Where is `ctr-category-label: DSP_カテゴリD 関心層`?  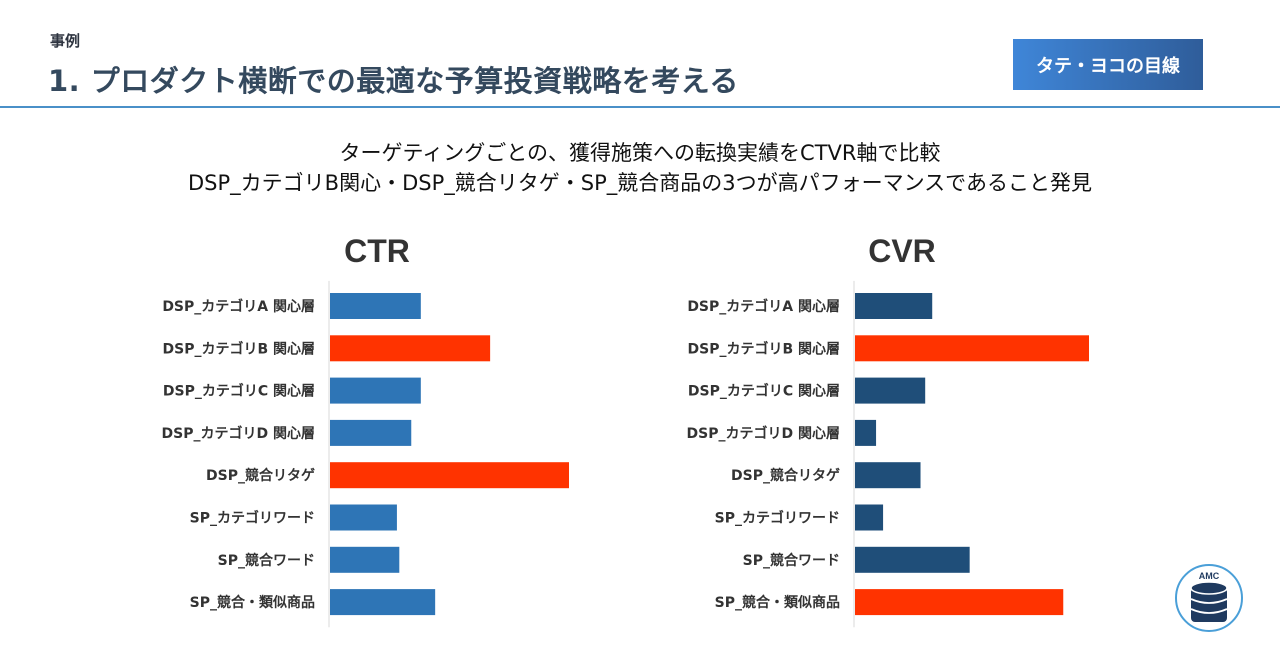
ctr-category-label: DSP_カテゴリD 関心層 is located at coordinates (238, 433).